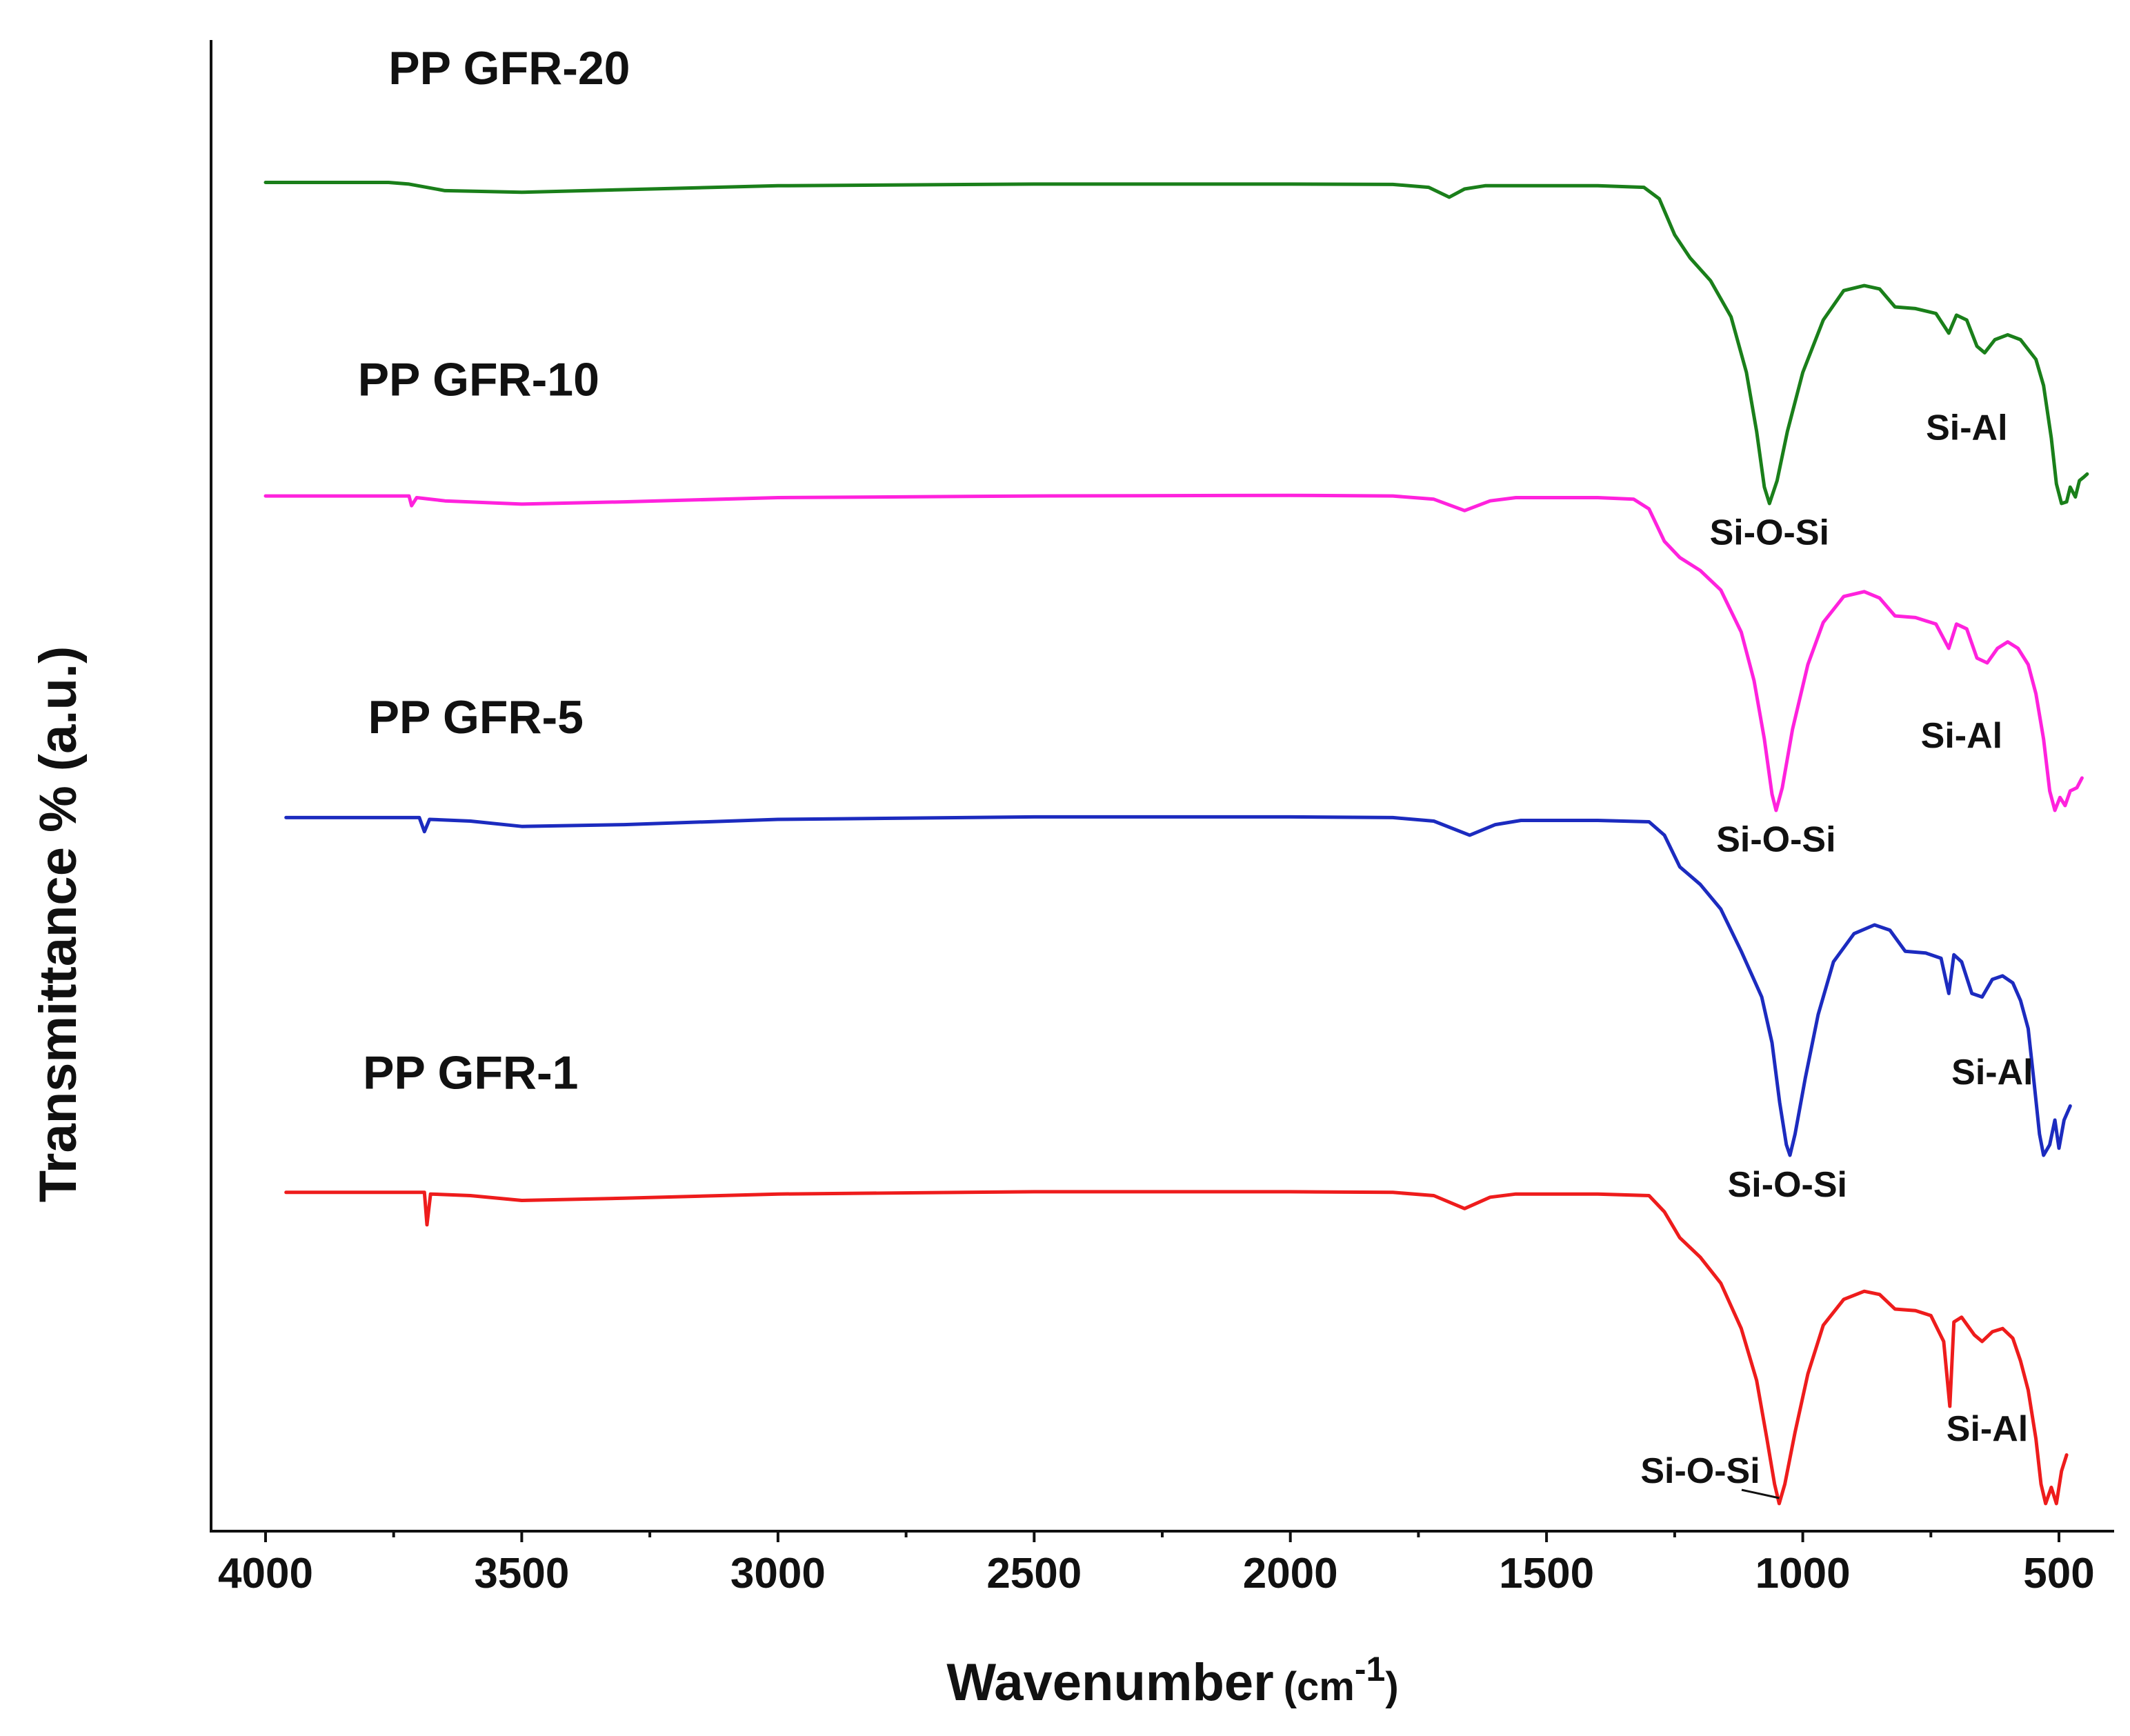 The image size is (2130, 1736). What do you see at coordinates (476, 718) in the screenshot?
I see `series-label-pp-gfr-5: PP GFR-5` at bounding box center [476, 718].